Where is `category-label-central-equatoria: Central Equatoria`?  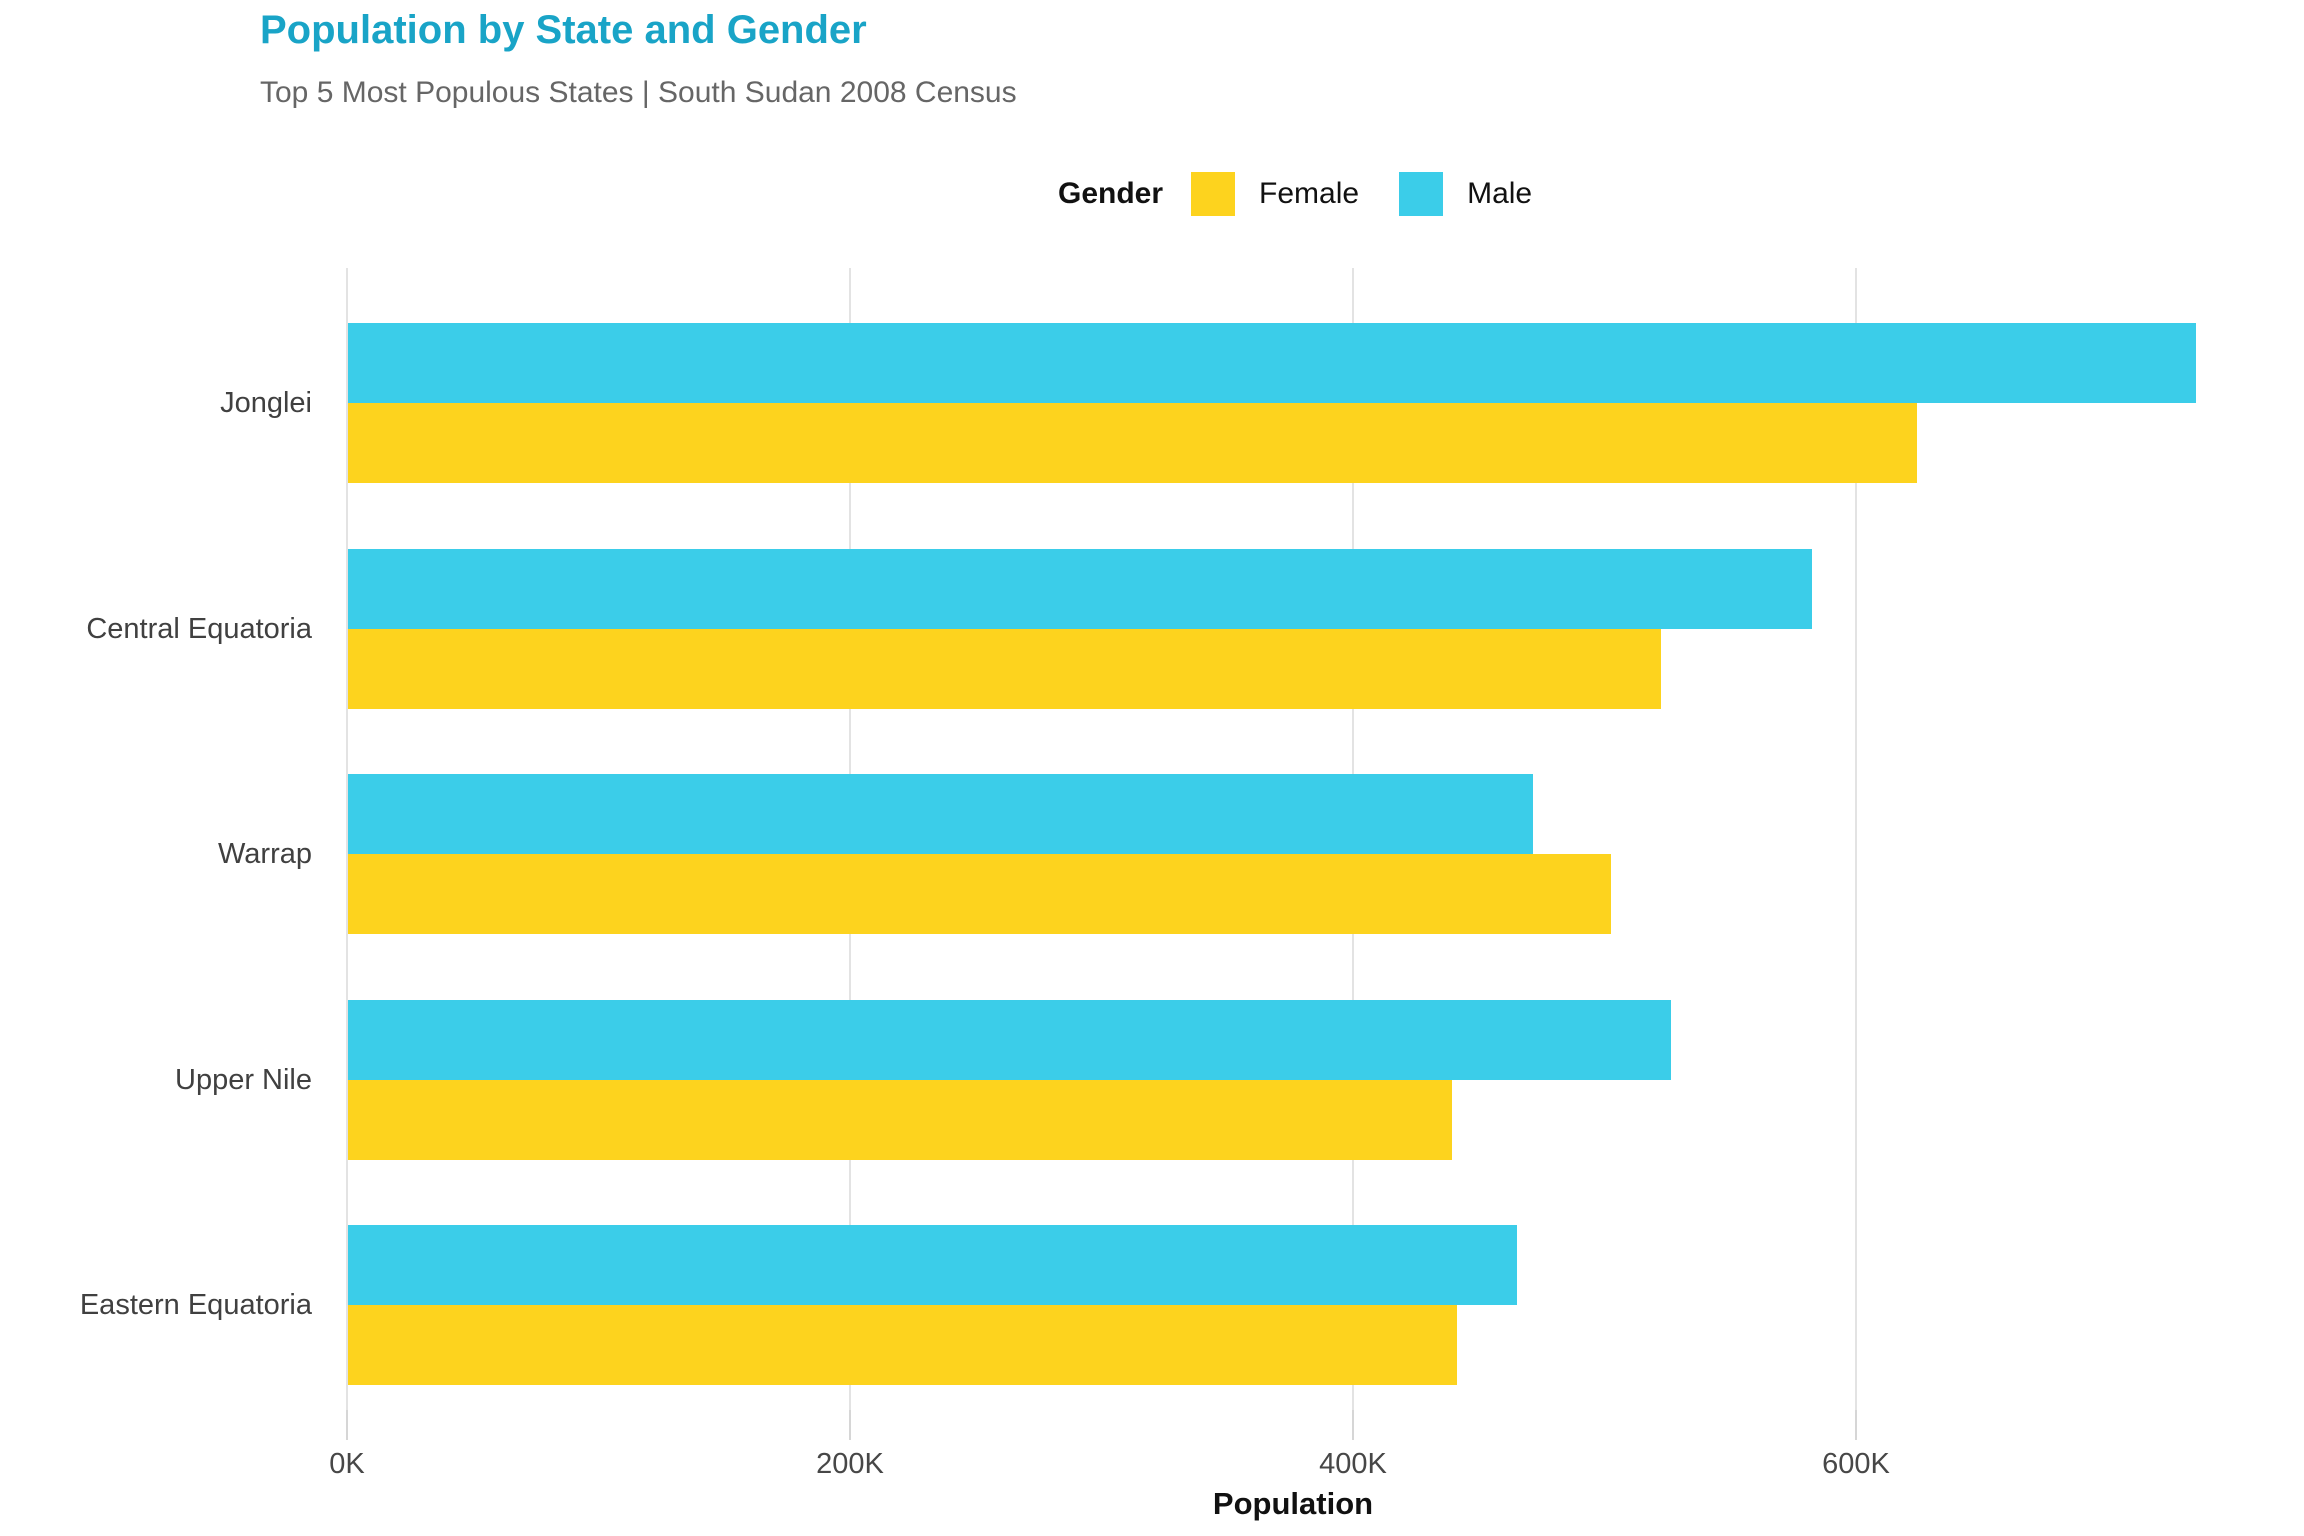 category-label-central-equatoria: Central Equatoria is located at coordinates (199, 628).